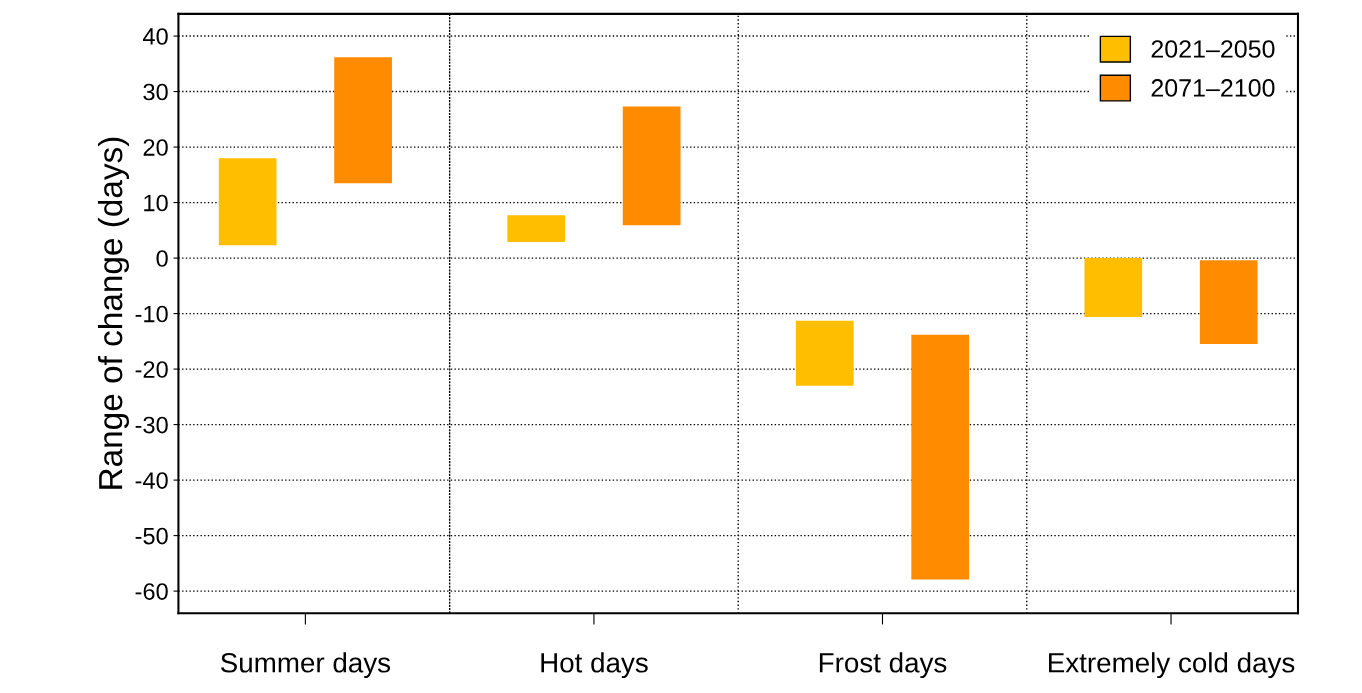 The width and height of the screenshot is (1362, 693). I want to click on y-tick-label: 0, so click(162, 258).